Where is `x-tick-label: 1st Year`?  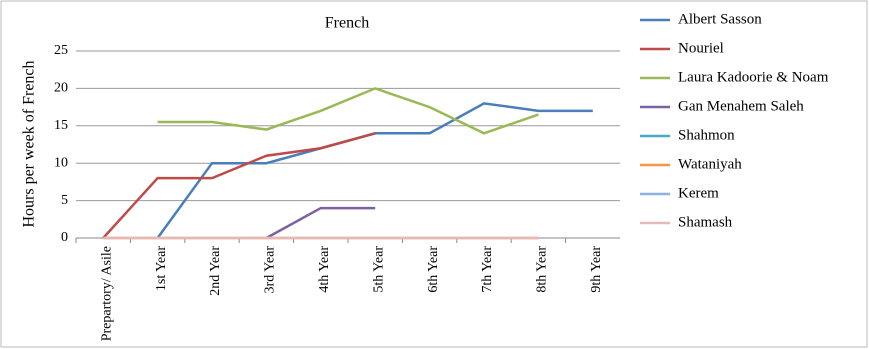
x-tick-label: 1st Year is located at coordinates (161, 268).